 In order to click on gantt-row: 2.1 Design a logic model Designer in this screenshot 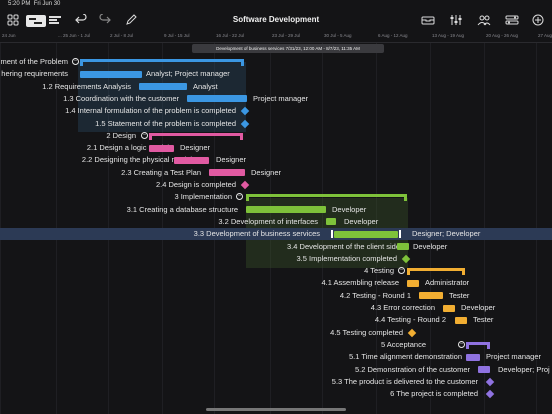, I will do `click(276, 148)`.